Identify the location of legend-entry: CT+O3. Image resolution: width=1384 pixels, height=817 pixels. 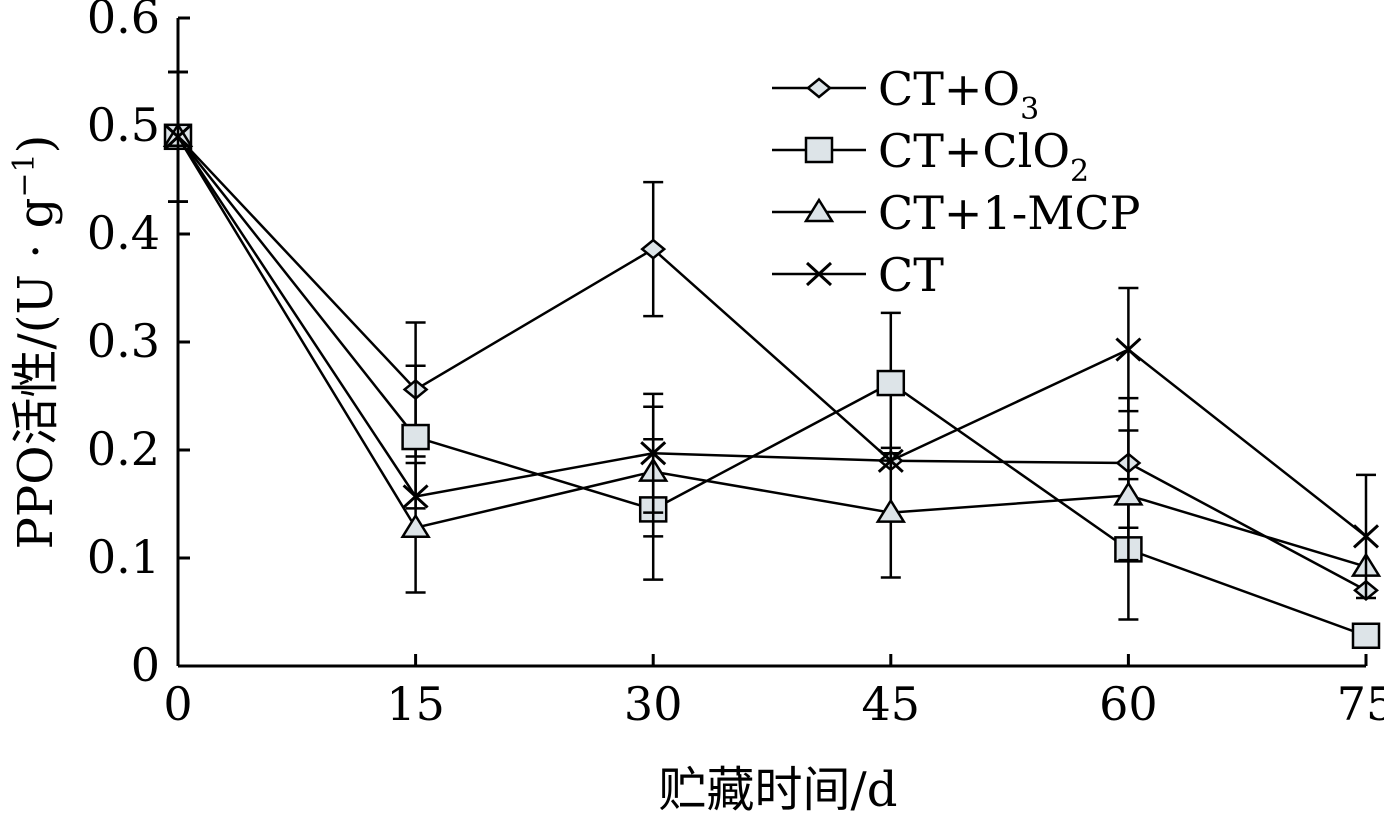
(905, 94).